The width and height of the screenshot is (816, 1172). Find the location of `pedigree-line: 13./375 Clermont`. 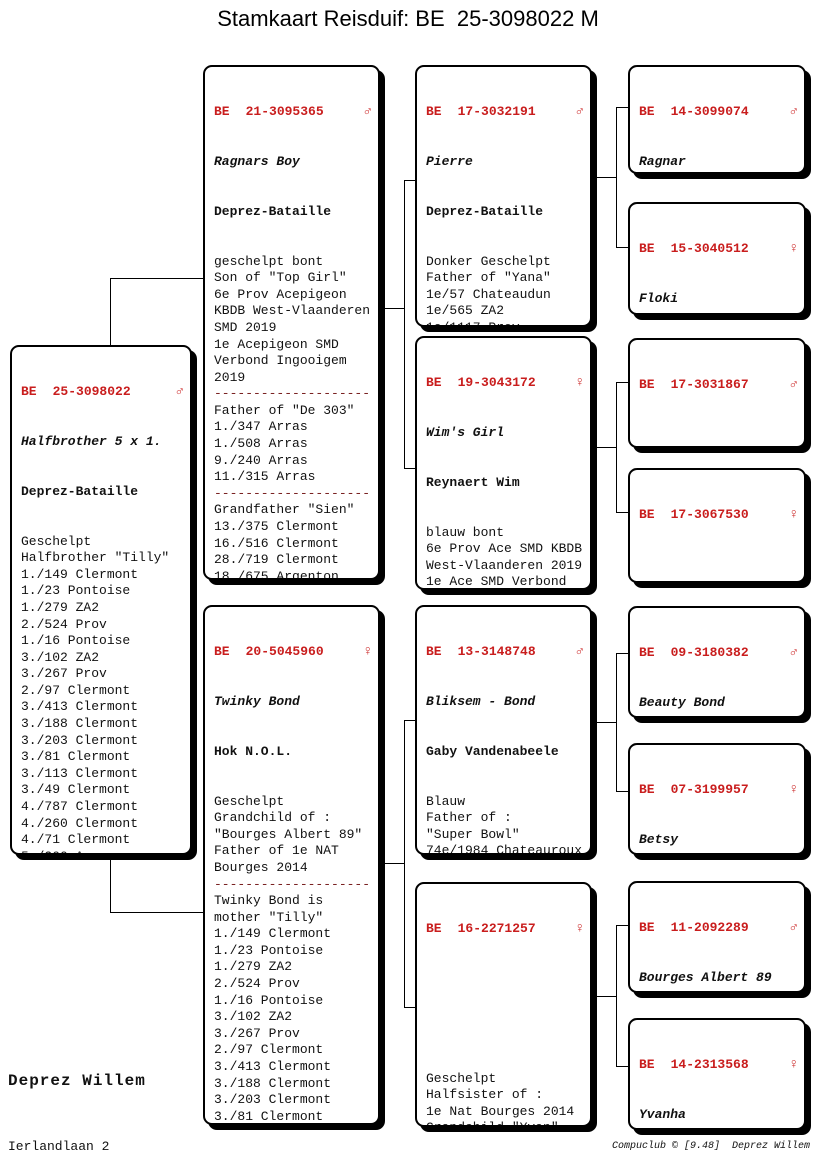

pedigree-line: 13./375 Clermont is located at coordinates (276, 527).